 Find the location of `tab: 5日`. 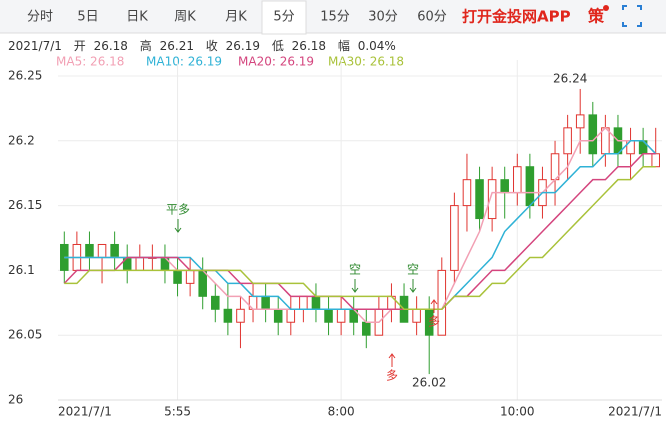

tab: 5日 is located at coordinates (87, 17).